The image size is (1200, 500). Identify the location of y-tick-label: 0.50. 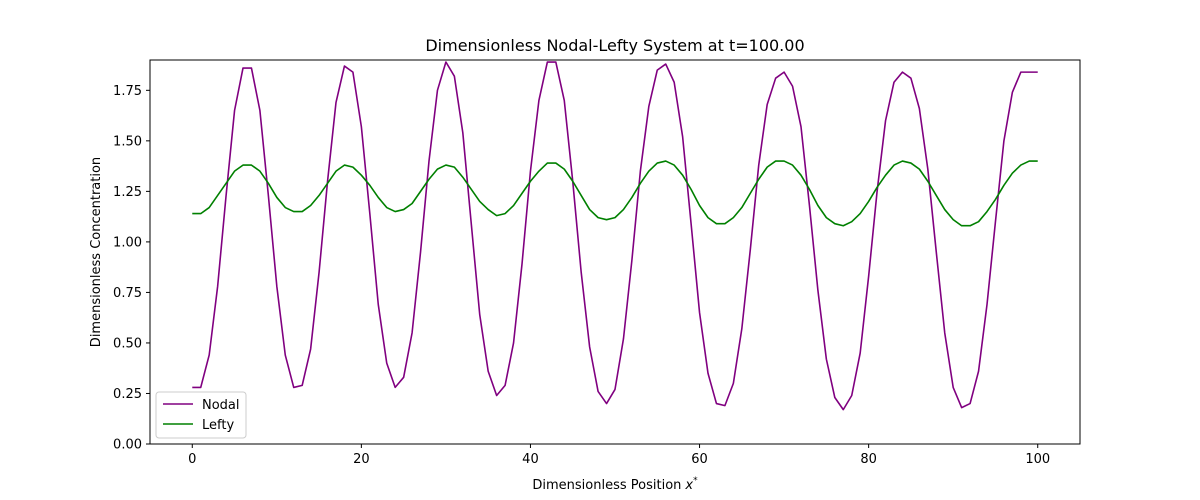
(127, 343).